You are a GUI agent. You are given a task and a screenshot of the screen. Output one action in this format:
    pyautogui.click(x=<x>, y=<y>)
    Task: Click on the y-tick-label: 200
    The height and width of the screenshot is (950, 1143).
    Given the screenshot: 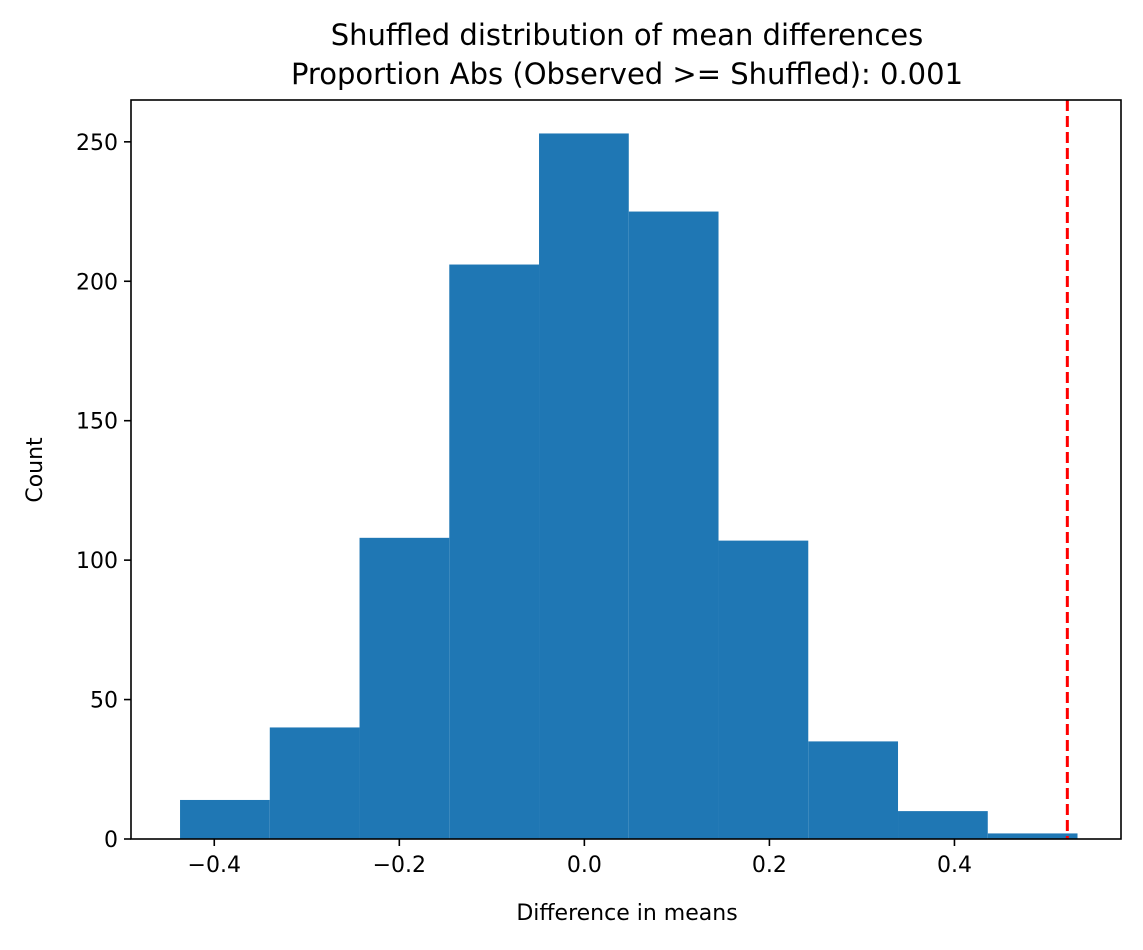 What is the action you would take?
    pyautogui.click(x=97, y=282)
    